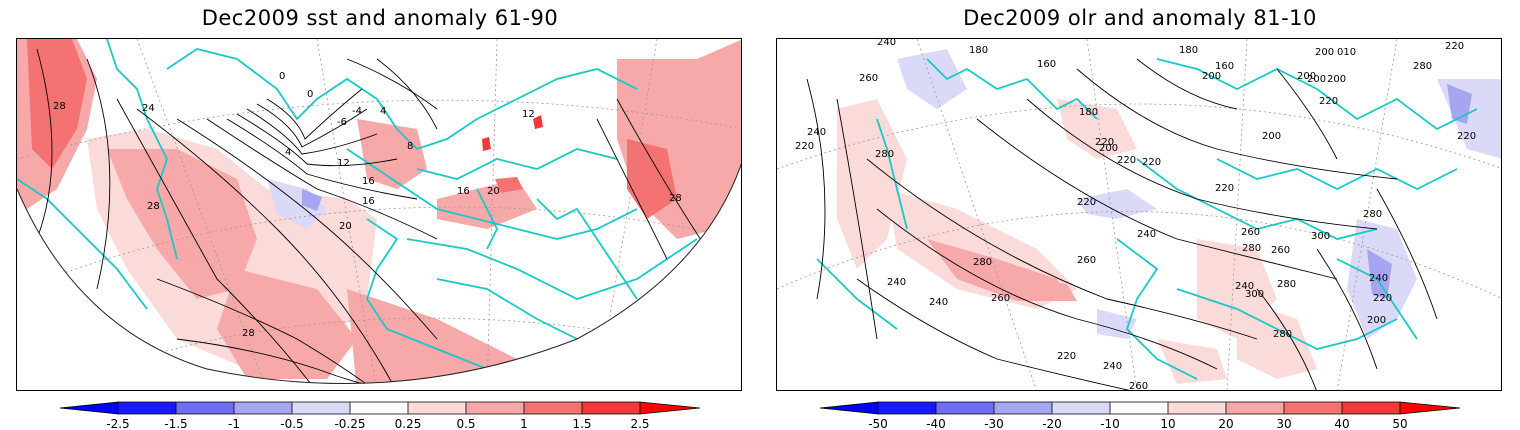  Describe the element at coordinates (380, 18) in the screenshot. I see `sst-map-title: Dec2009 sst and anomaly 61-90` at that location.